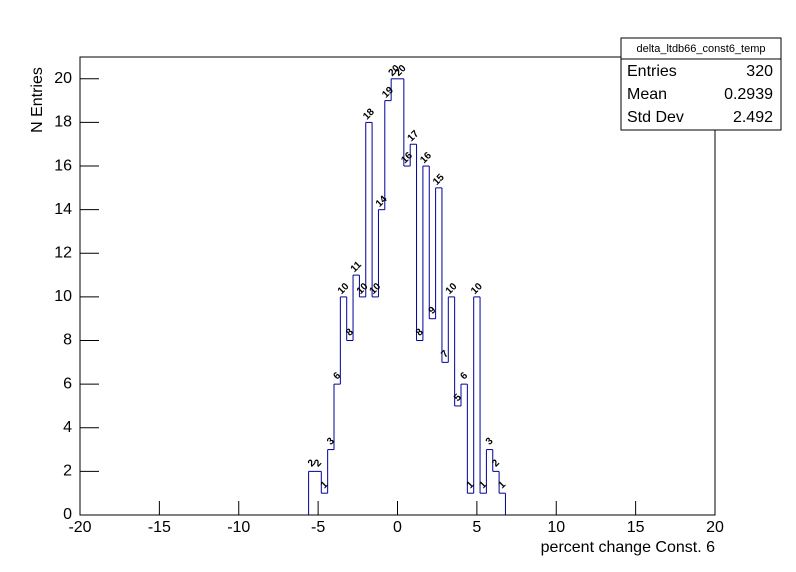  I want to click on y-tick-label: 10, so click(63, 296).